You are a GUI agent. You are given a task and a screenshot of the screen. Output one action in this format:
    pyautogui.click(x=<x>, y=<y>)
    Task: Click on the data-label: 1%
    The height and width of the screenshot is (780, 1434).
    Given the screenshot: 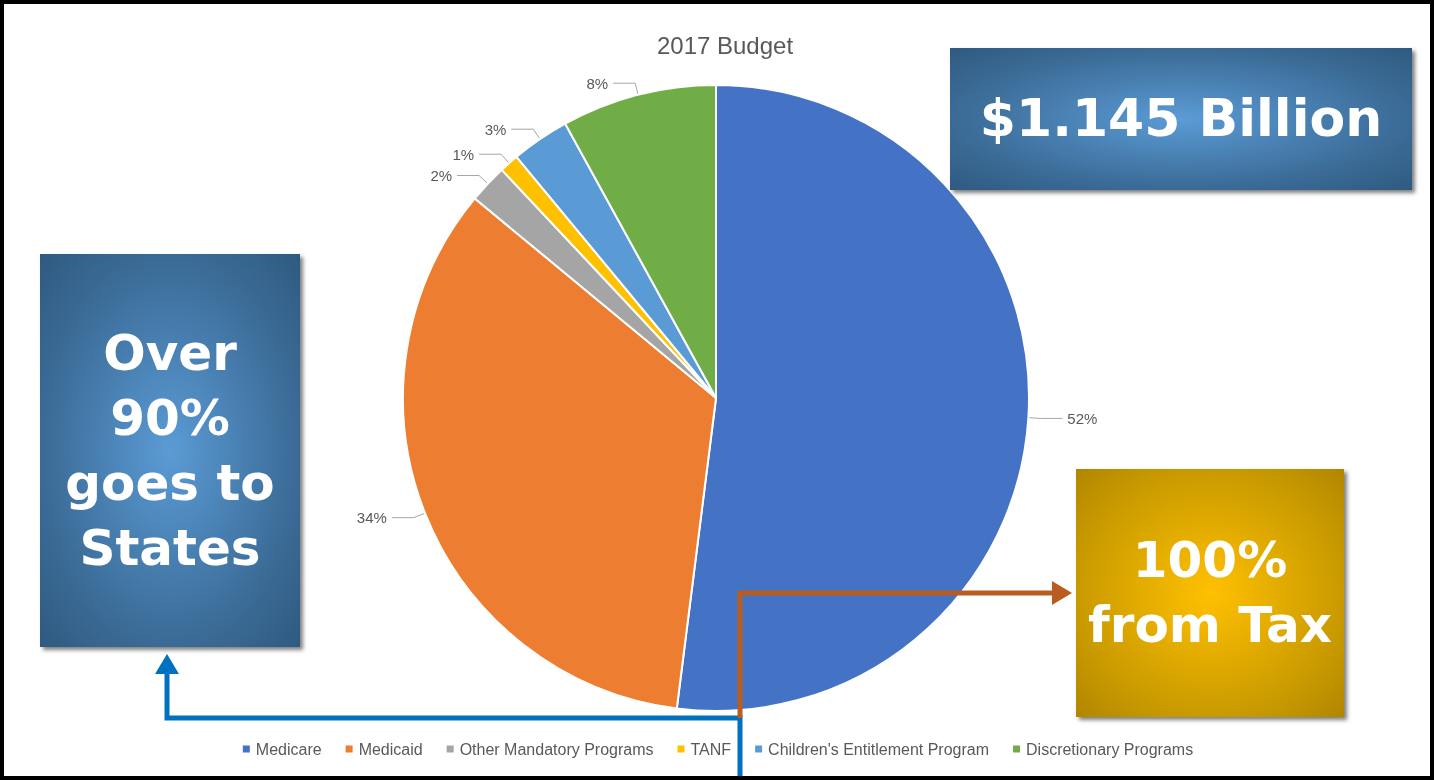 What is the action you would take?
    pyautogui.click(x=463, y=154)
    